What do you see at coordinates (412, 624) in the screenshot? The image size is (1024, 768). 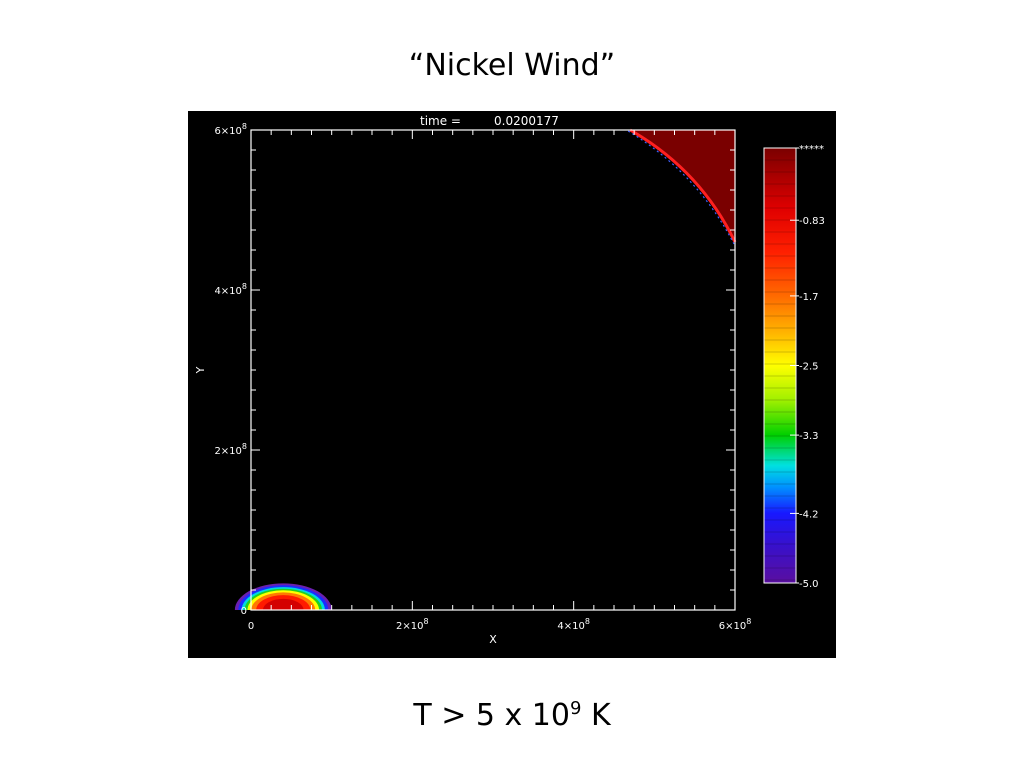 I see `x-tick-label: 2×10⁸` at bounding box center [412, 624].